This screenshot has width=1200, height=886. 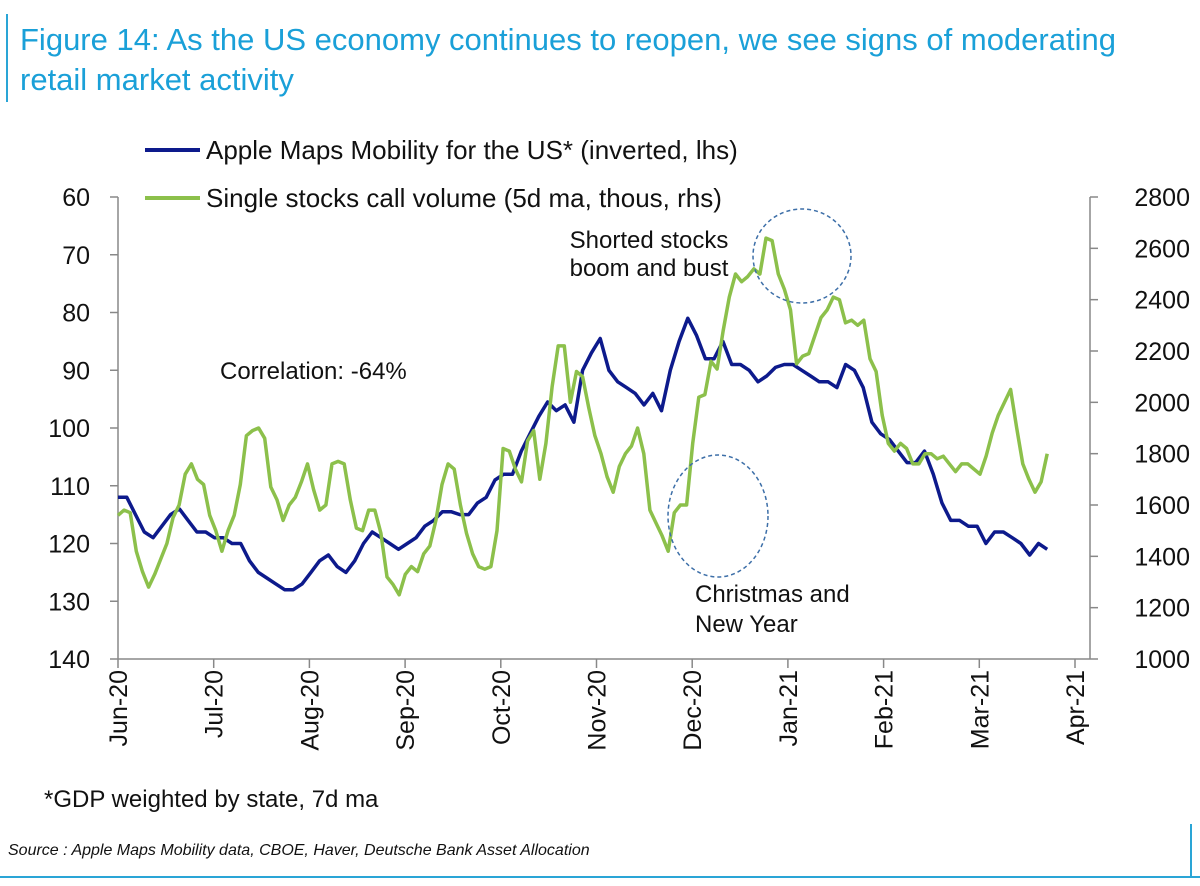 What do you see at coordinates (76, 198) in the screenshot?
I see `y-left-tick-label: 60` at bounding box center [76, 198].